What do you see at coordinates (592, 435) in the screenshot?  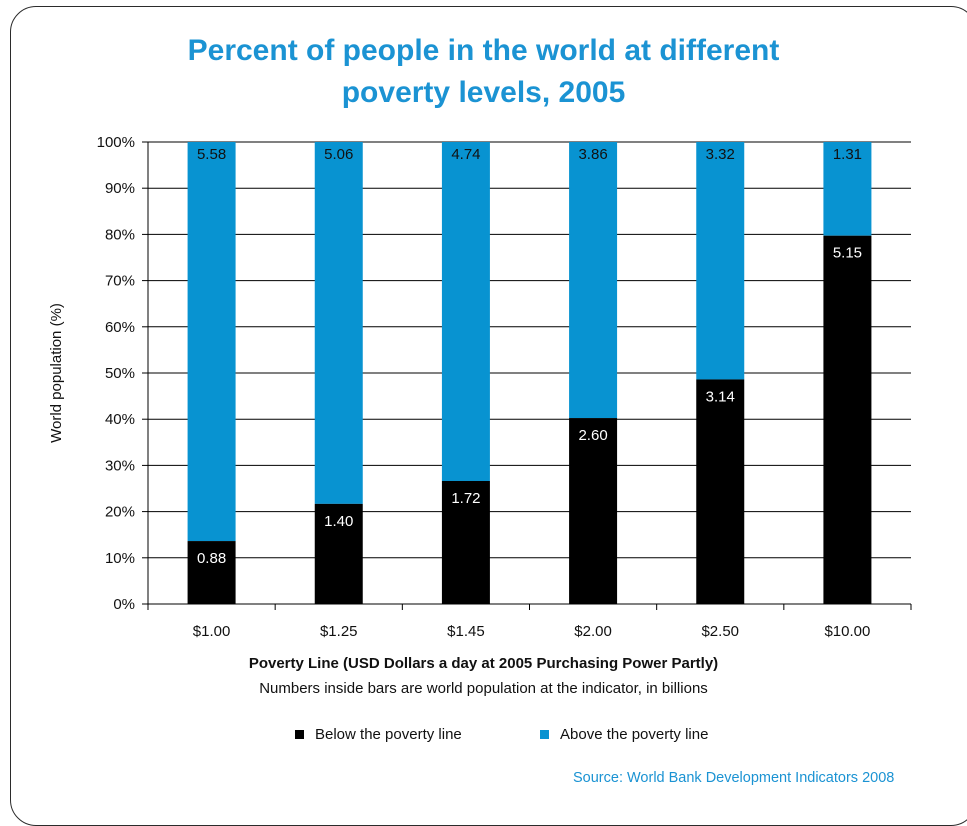 I see `data-label-below: 2.60` at bounding box center [592, 435].